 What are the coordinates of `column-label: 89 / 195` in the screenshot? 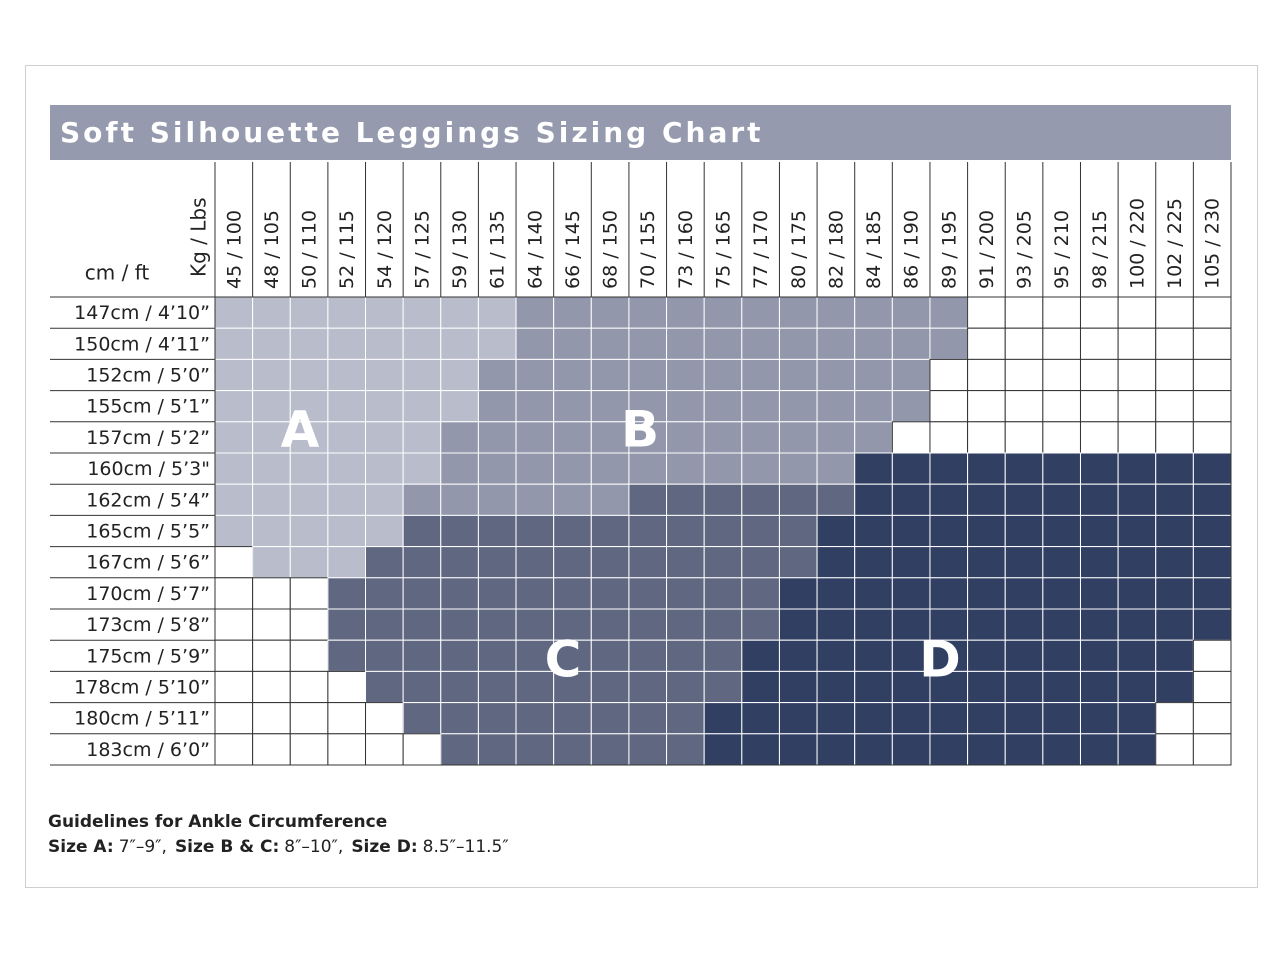 It's located at (949, 249).